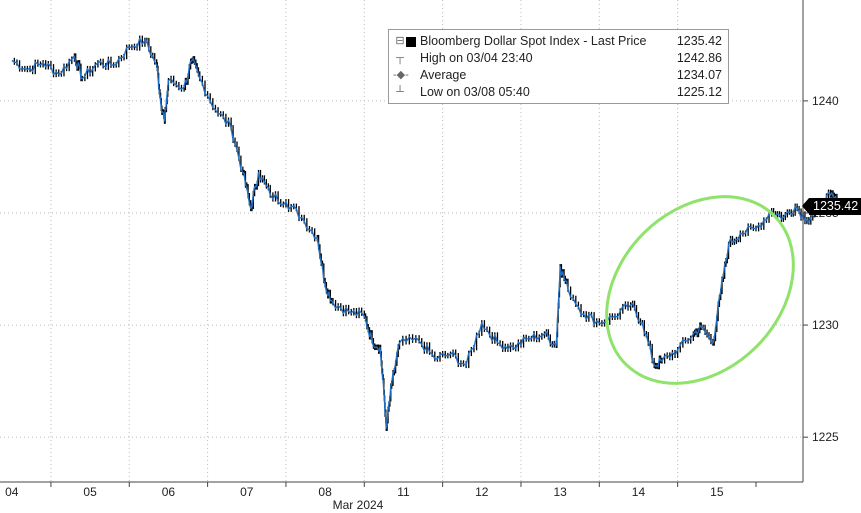 The height and width of the screenshot is (513, 861). I want to click on x-tick-label: 06, so click(169, 492).